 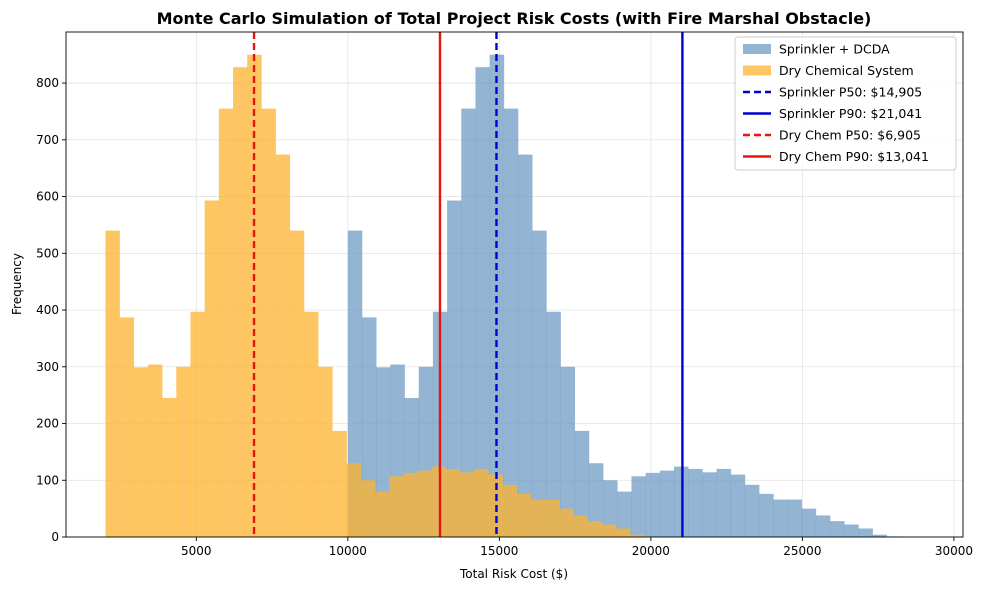 What do you see at coordinates (513, 574) in the screenshot?
I see `x-axis-label: Total Risk Cost ($)` at bounding box center [513, 574].